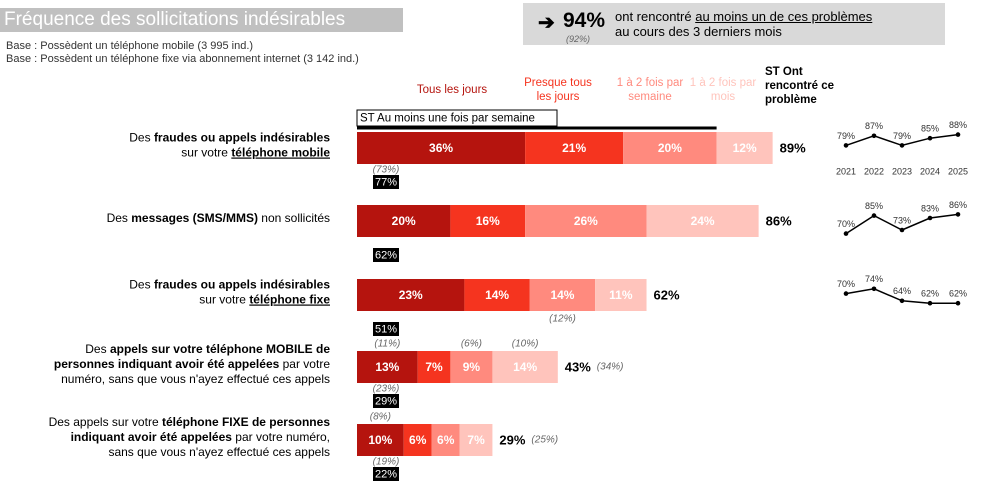 The height and width of the screenshot is (488, 982). What do you see at coordinates (723, 90) in the screenshot?
I see `legend-entry: 1 à 2 fois par mois` at bounding box center [723, 90].